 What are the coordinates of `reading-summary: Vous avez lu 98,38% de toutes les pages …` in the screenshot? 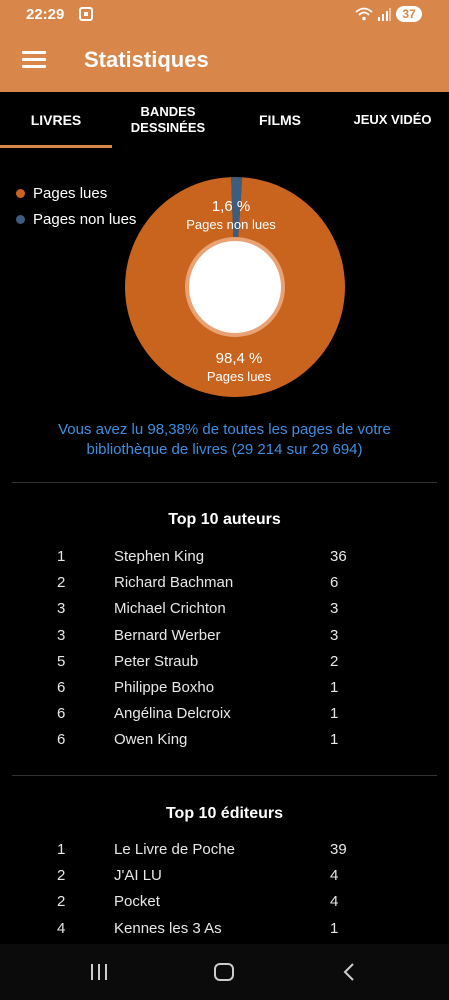 It's located at (224, 439).